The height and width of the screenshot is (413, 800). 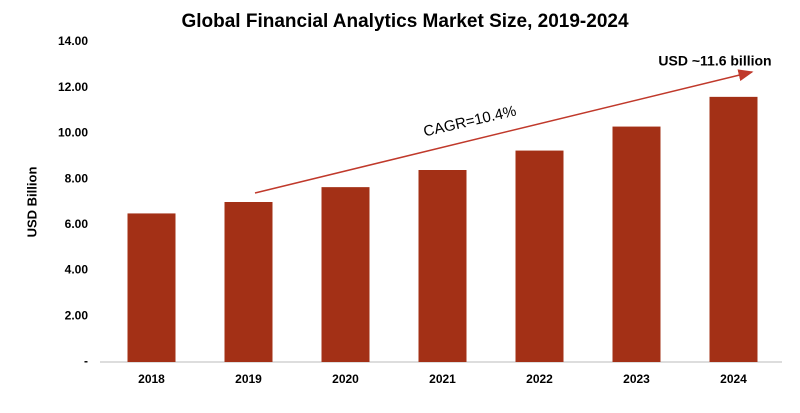 I want to click on x-tick-label: 2023, so click(x=636, y=379).